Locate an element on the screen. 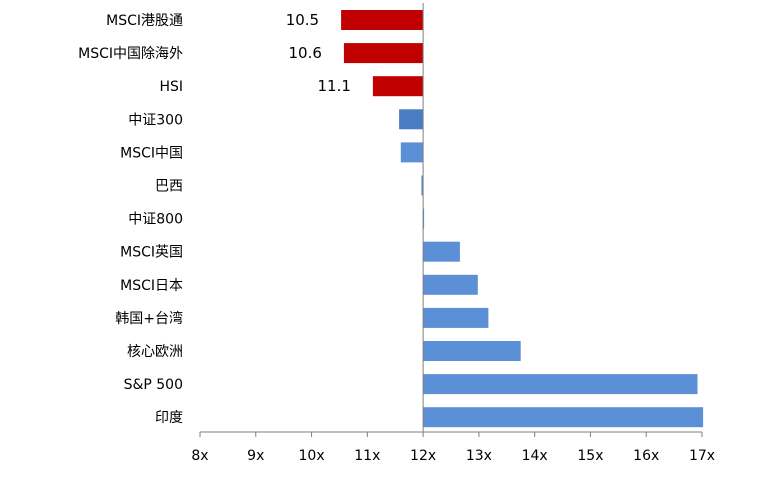 The image size is (783, 487). category-label-4: MSCI中国 is located at coordinates (151, 153).